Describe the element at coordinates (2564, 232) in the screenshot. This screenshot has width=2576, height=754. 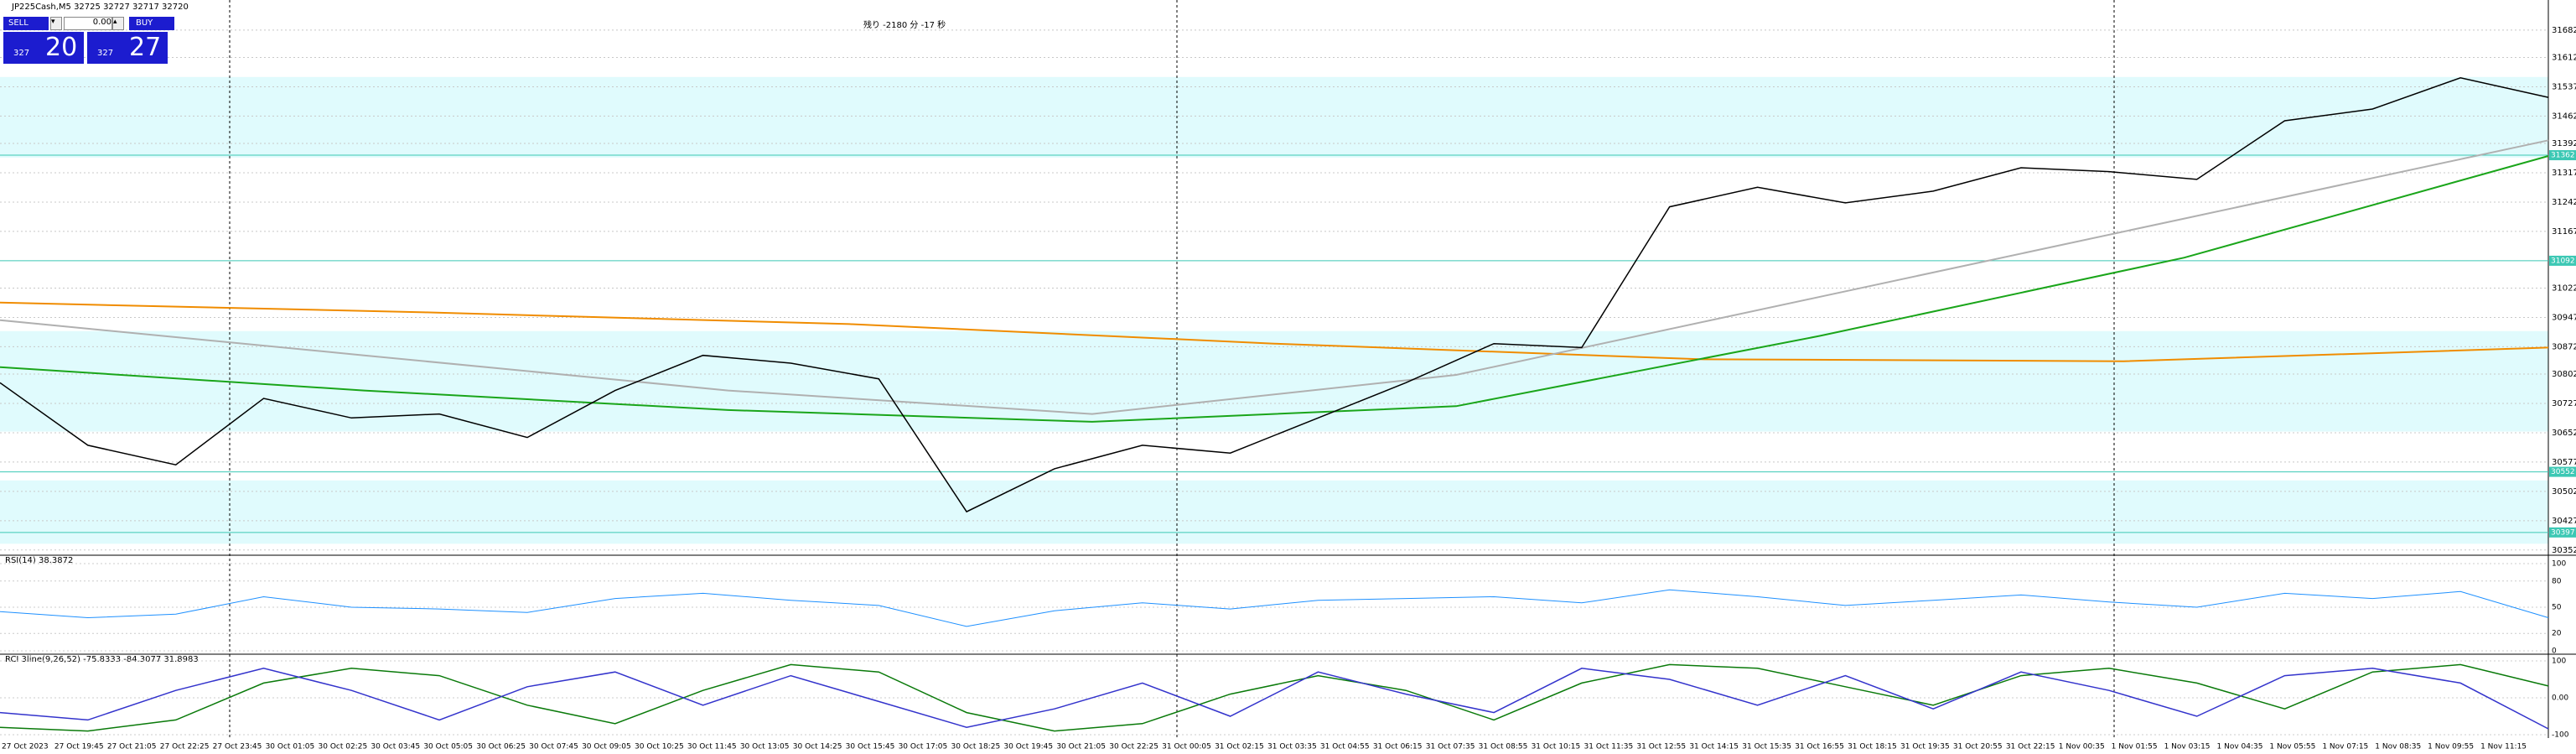
I see `price-label: 31167` at that location.